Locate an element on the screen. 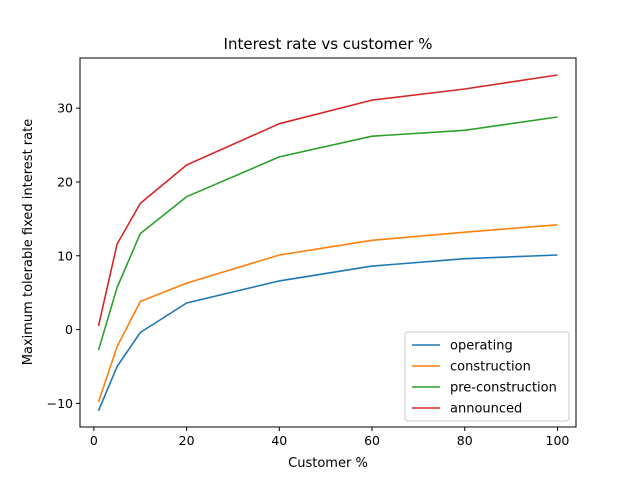 This screenshot has width=640, height=480. y-tick-label: −10 is located at coordinates (60, 403).